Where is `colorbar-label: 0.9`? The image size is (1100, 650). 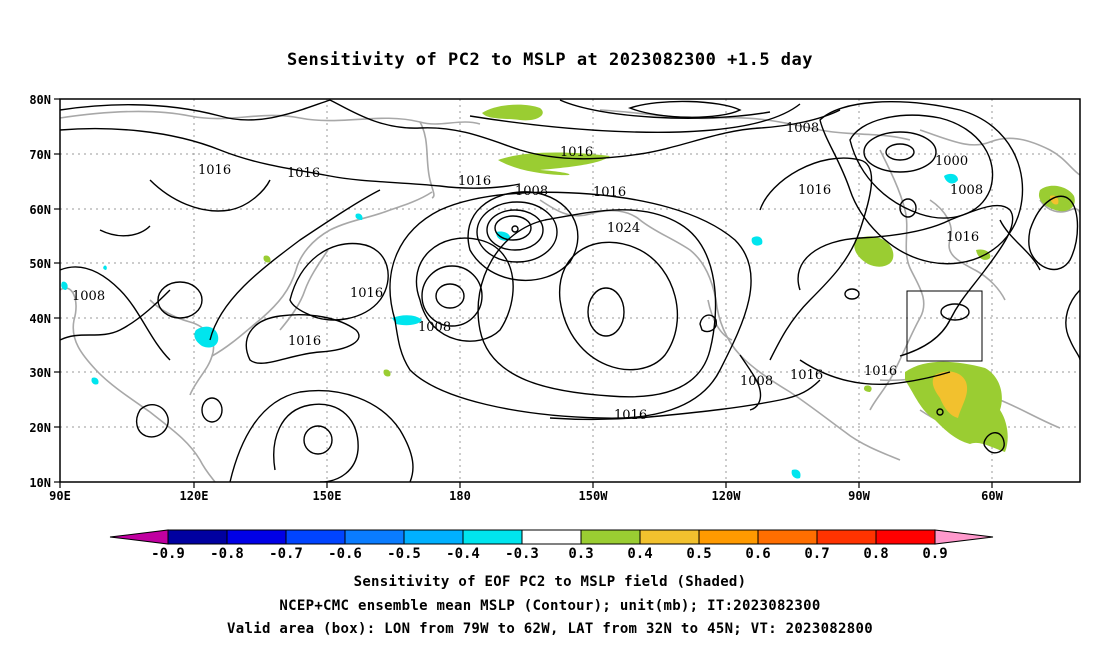
colorbar-label: 0.9 is located at coordinates (934, 554).